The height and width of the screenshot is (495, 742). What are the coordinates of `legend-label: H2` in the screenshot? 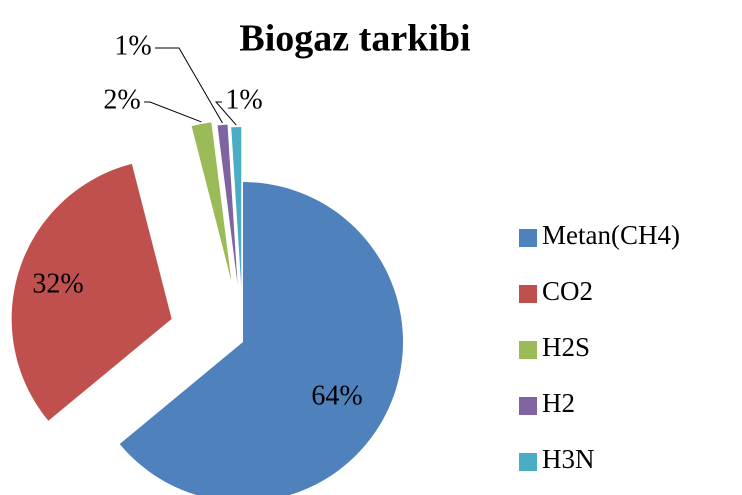 It's located at (558, 403).